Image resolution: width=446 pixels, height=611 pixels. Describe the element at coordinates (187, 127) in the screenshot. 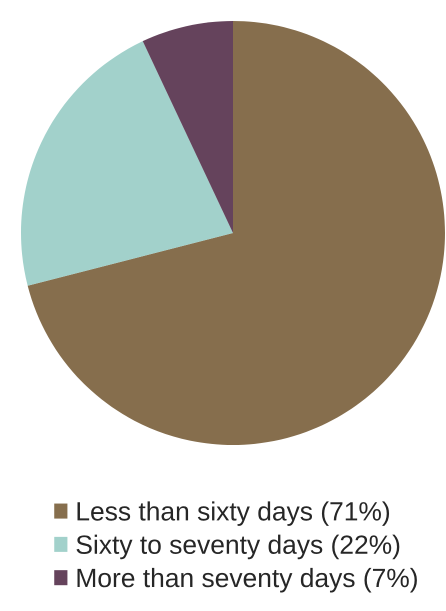

I see `pie-slice` at that location.